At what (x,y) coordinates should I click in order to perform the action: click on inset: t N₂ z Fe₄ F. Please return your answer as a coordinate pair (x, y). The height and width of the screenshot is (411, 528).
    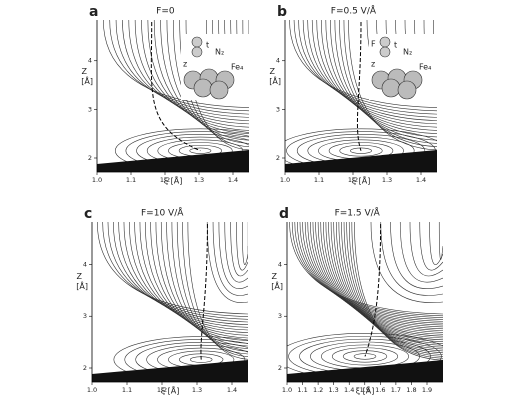
    Looking at the image, I should click on (404, 67).